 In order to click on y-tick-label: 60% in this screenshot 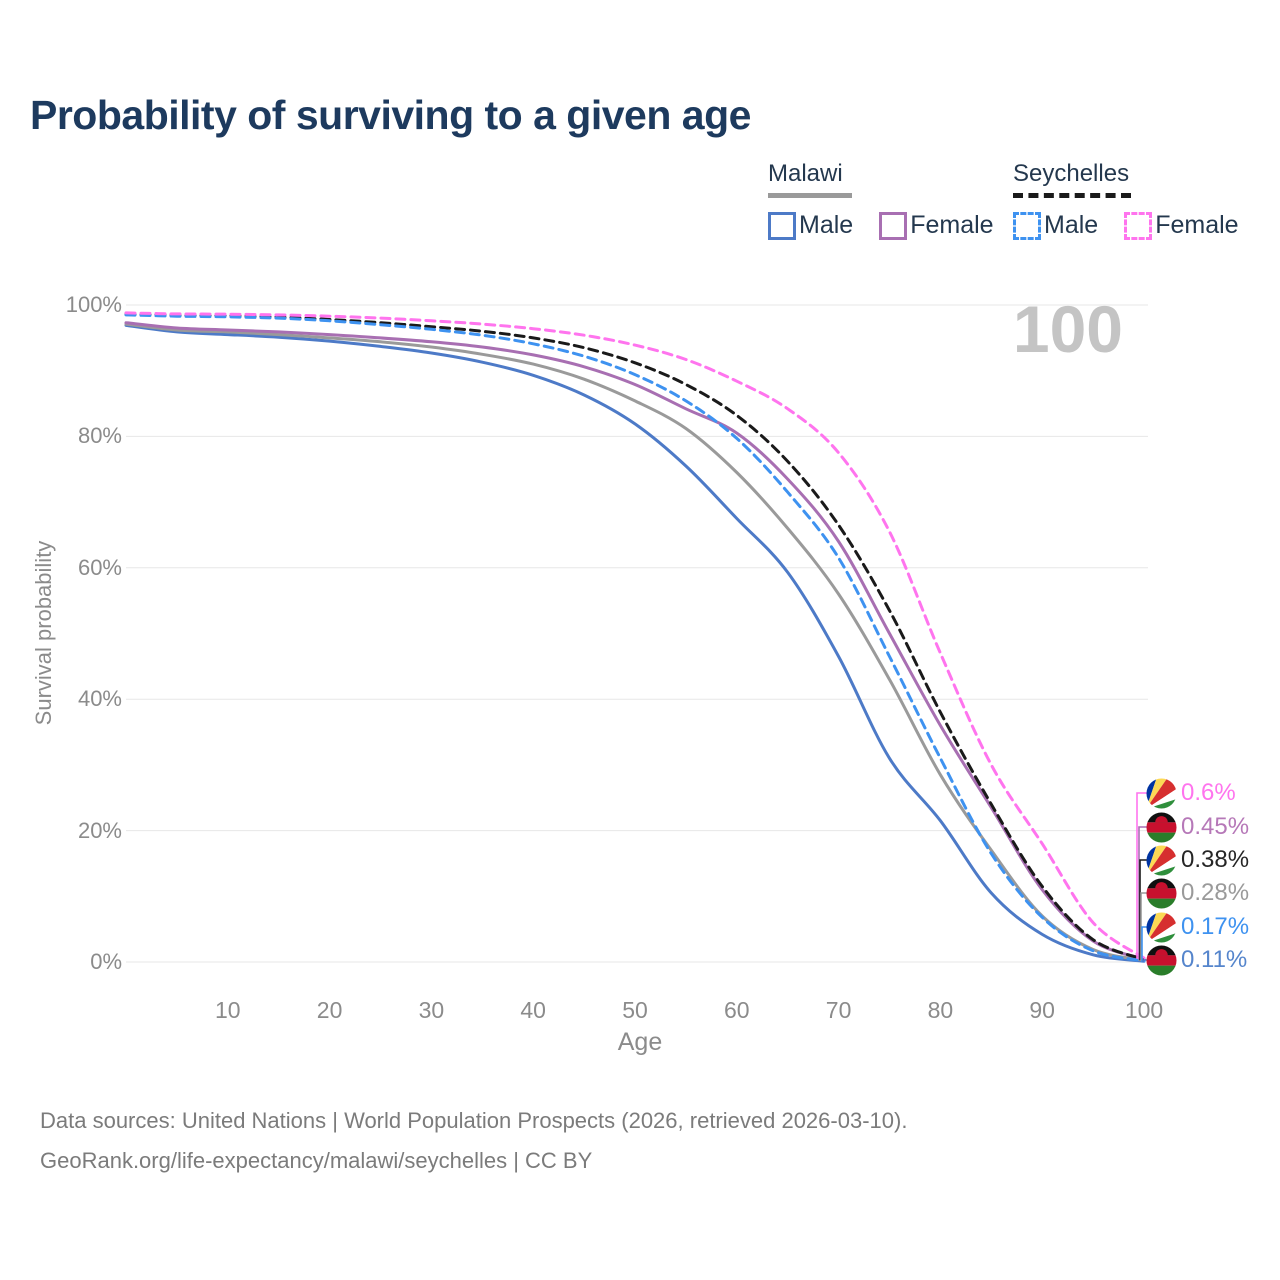, I will do `click(99, 567)`.